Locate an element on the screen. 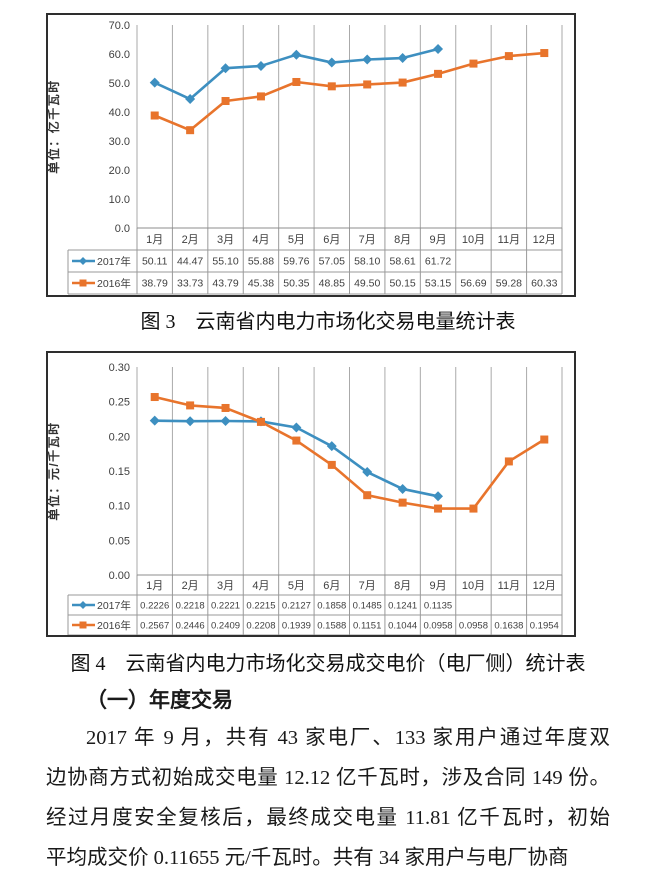  paragraph-line: 边协商方式初始成交电量 12.12 亿千瓦时，涉及合同 149 份。 is located at coordinates (328, 778).